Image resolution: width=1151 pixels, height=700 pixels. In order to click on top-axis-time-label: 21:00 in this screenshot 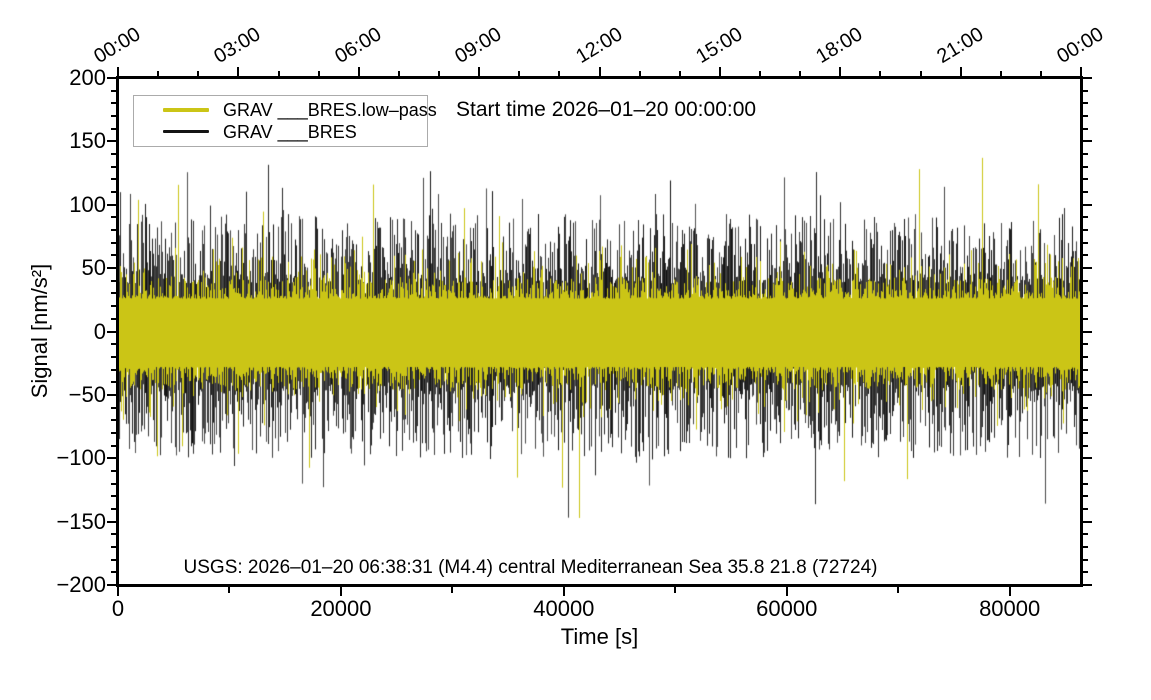, I will do `click(960, 45)`.